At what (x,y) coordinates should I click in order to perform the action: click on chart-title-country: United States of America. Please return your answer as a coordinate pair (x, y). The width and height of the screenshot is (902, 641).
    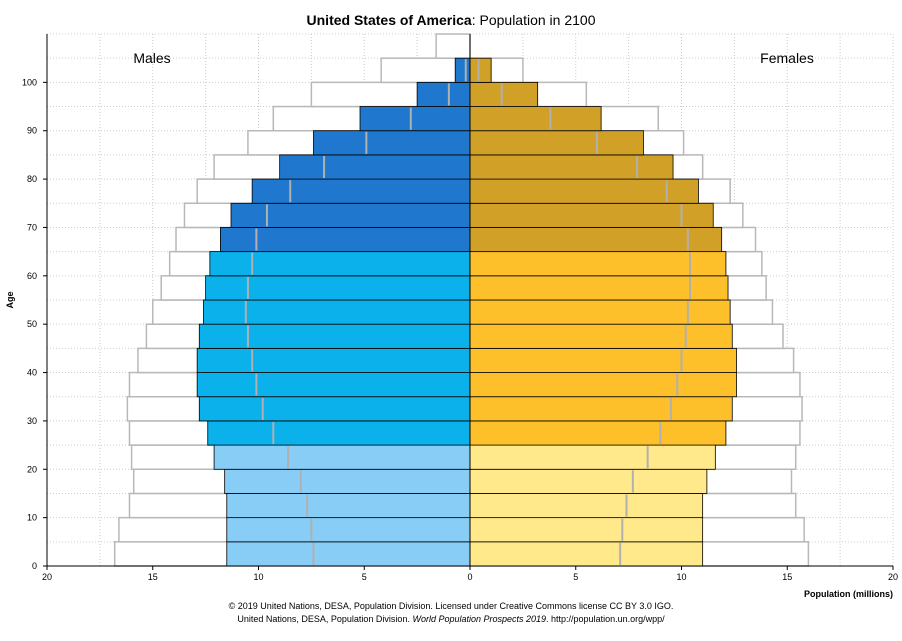
    Looking at the image, I should click on (389, 20).